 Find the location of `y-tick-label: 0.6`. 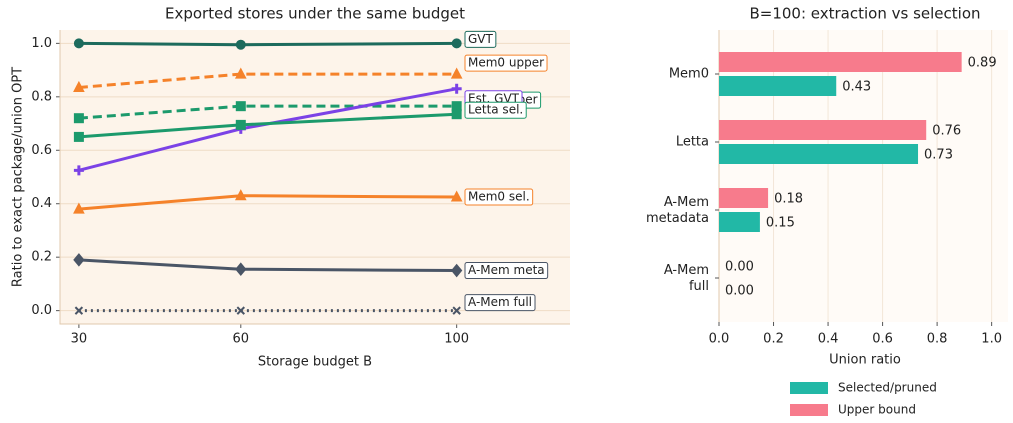

y-tick-label: 0.6 is located at coordinates (41, 150).